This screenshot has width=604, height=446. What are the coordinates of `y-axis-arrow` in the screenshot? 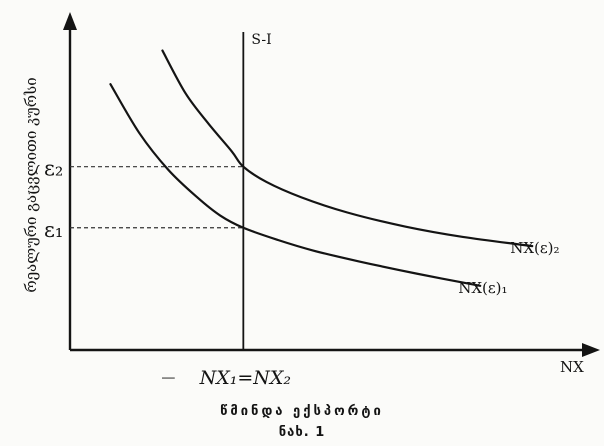 It's located at (70, 21).